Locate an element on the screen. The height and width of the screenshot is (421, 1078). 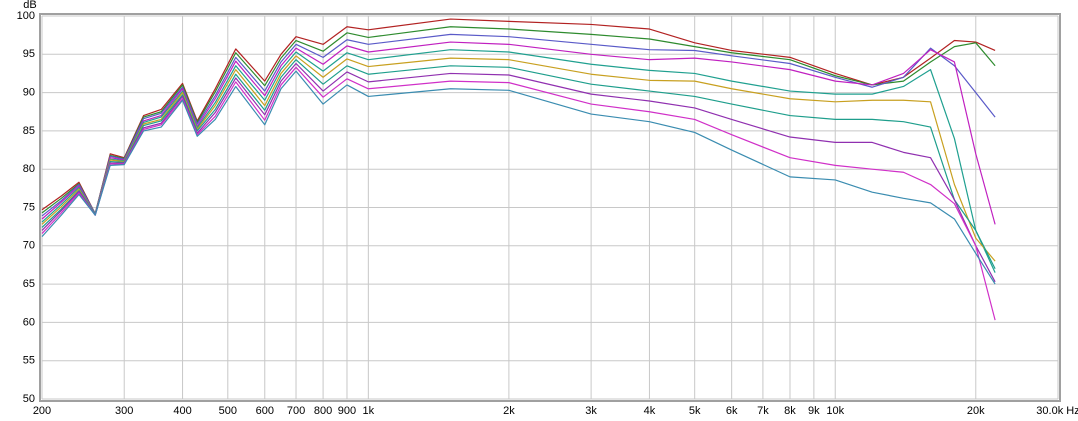
x-tick-label: 5k is located at coordinates (695, 411).